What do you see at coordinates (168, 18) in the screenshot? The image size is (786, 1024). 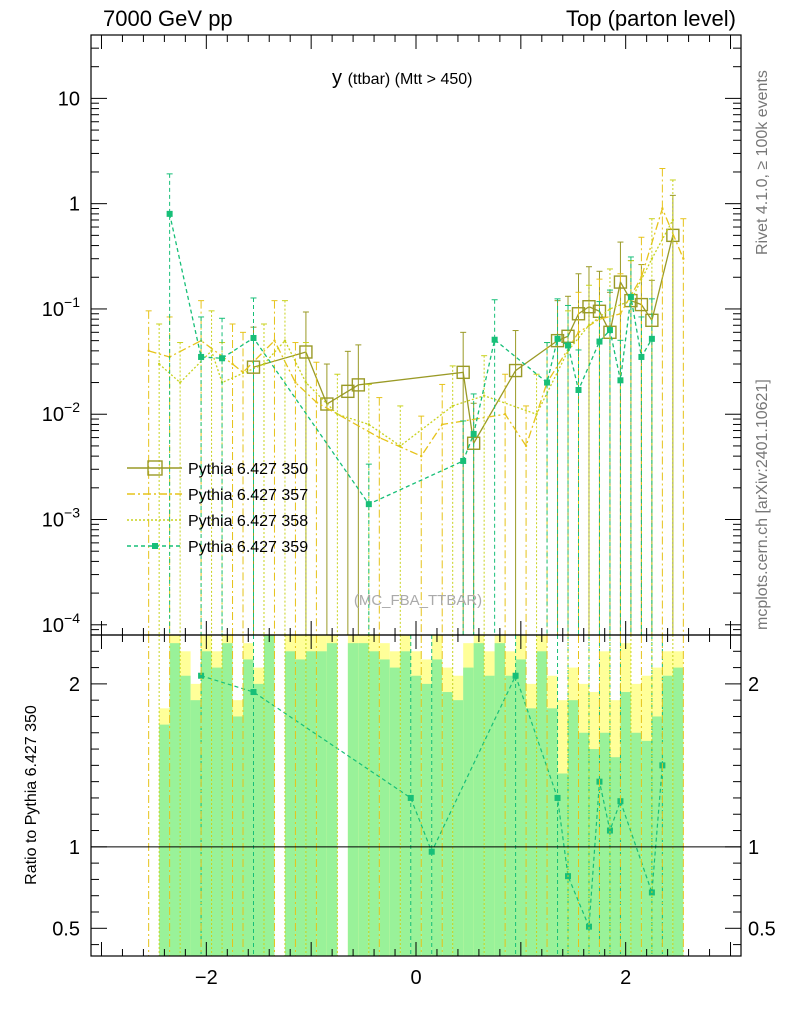 I see `header-process-label: 7000 GeV pp` at bounding box center [168, 18].